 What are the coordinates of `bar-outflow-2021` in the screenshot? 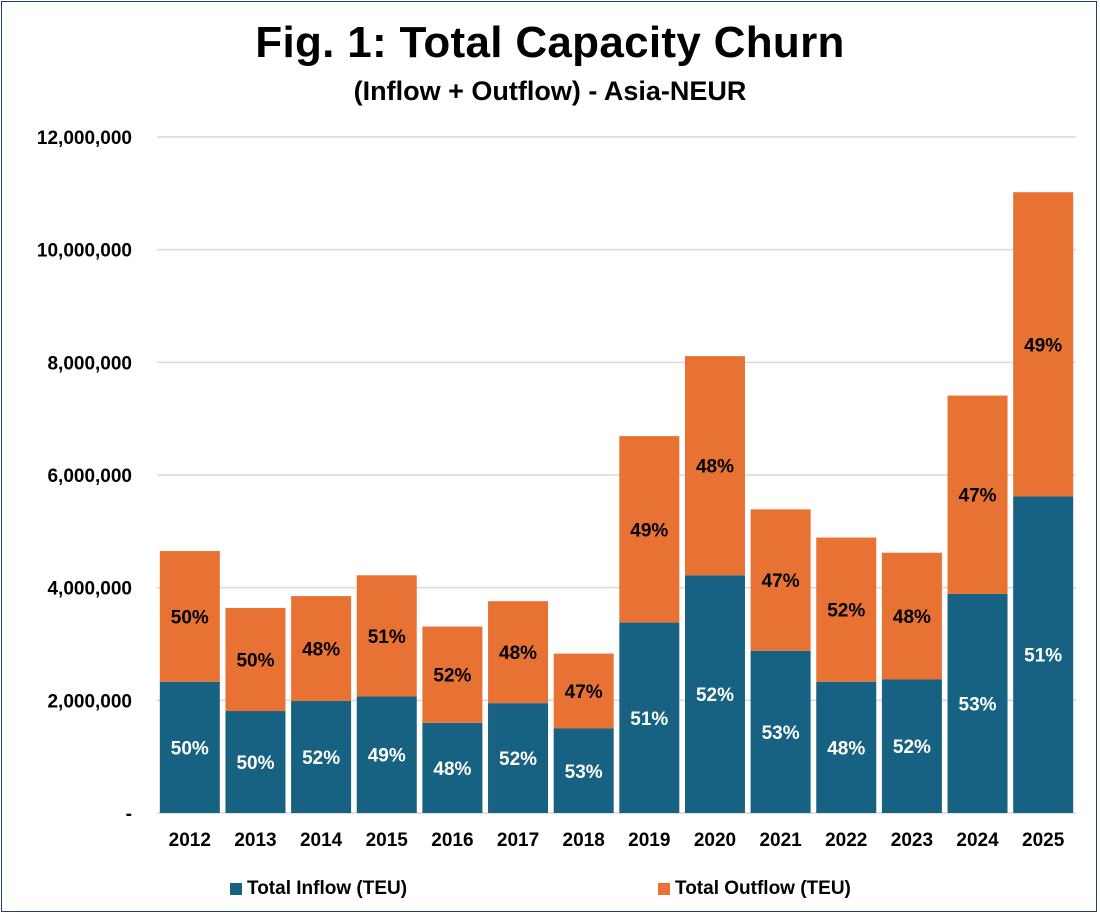 It's located at (780, 580).